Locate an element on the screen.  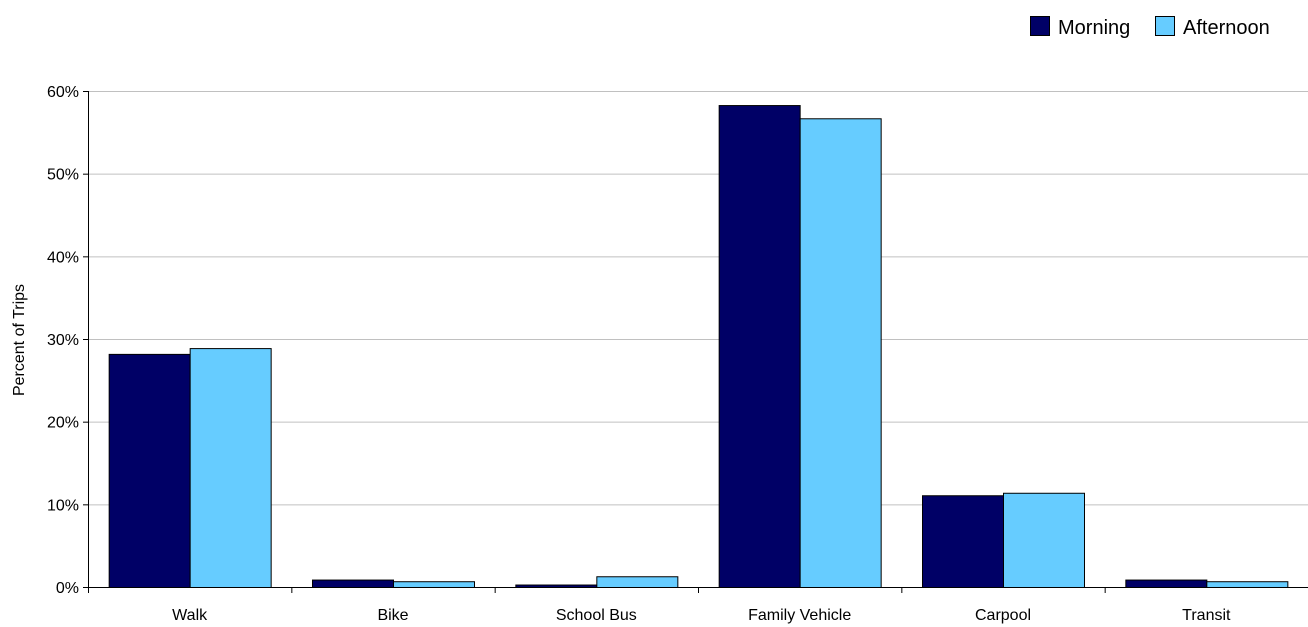
bar-morning-family-vehicle is located at coordinates (759, 346).